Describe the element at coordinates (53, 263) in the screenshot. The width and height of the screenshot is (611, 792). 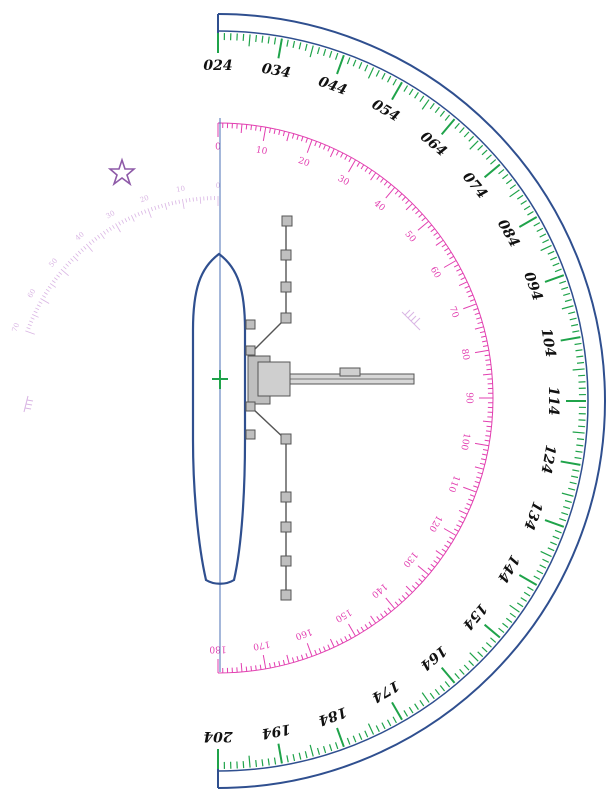
I see `faint-label: 50` at that location.